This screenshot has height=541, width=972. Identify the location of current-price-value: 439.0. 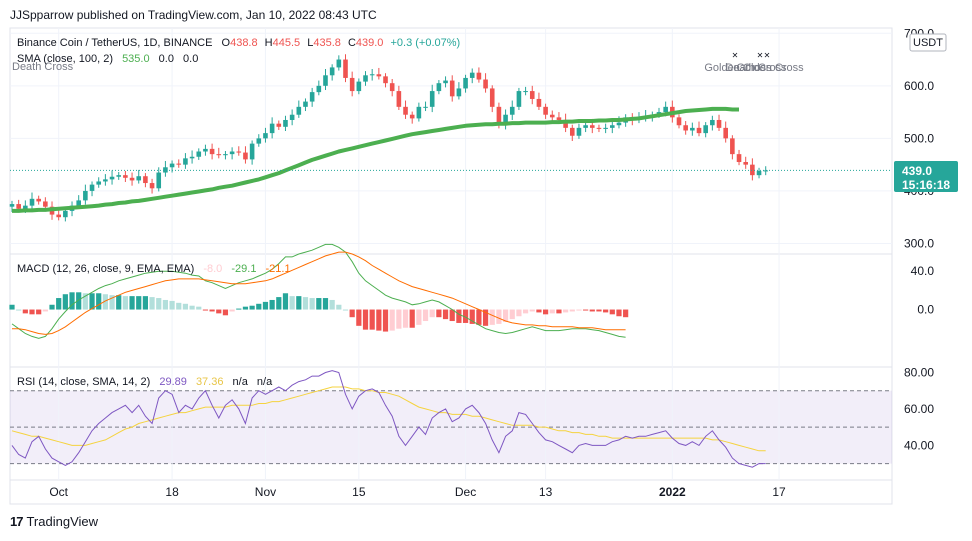
(917, 171).